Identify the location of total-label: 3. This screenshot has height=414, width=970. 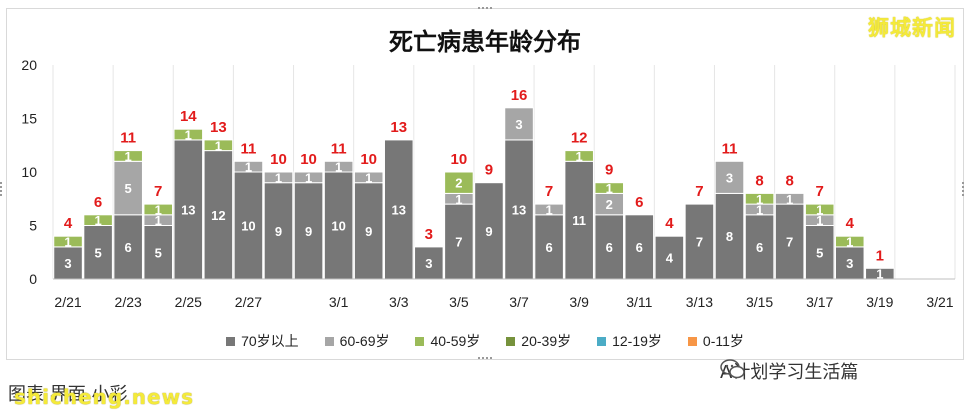
(429, 234).